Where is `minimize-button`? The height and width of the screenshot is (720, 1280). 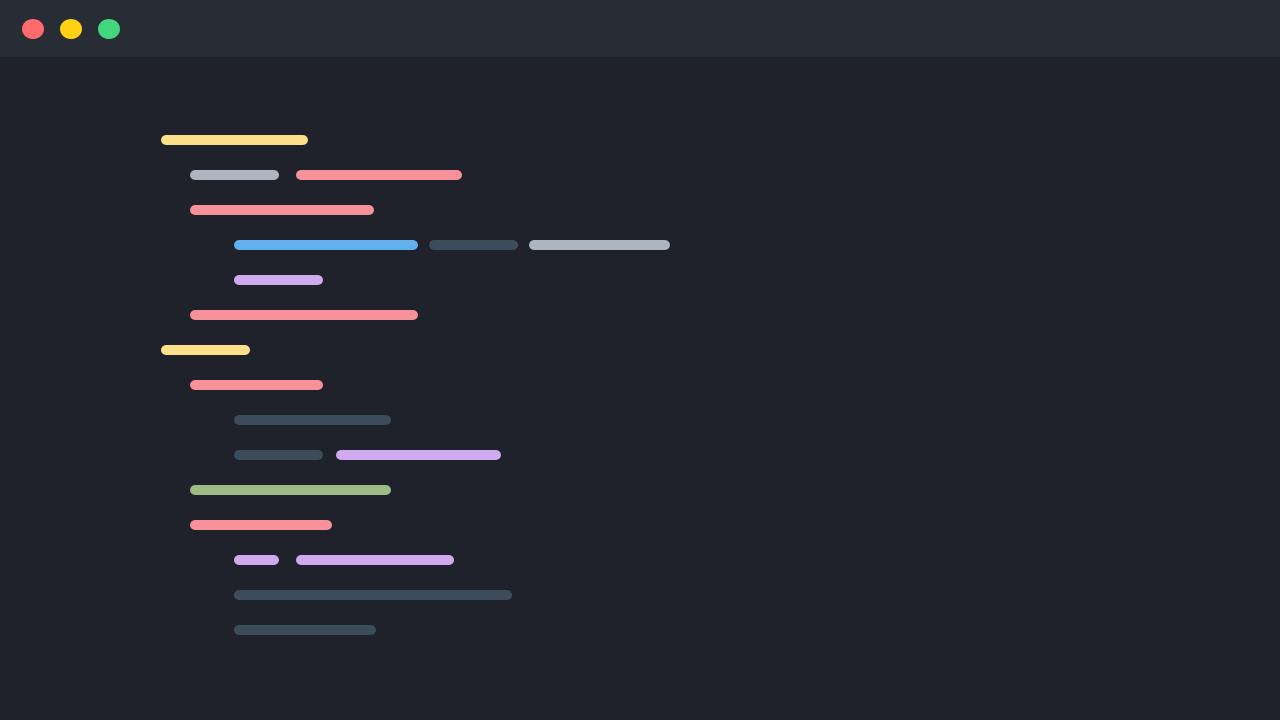
minimize-button is located at coordinates (71, 29).